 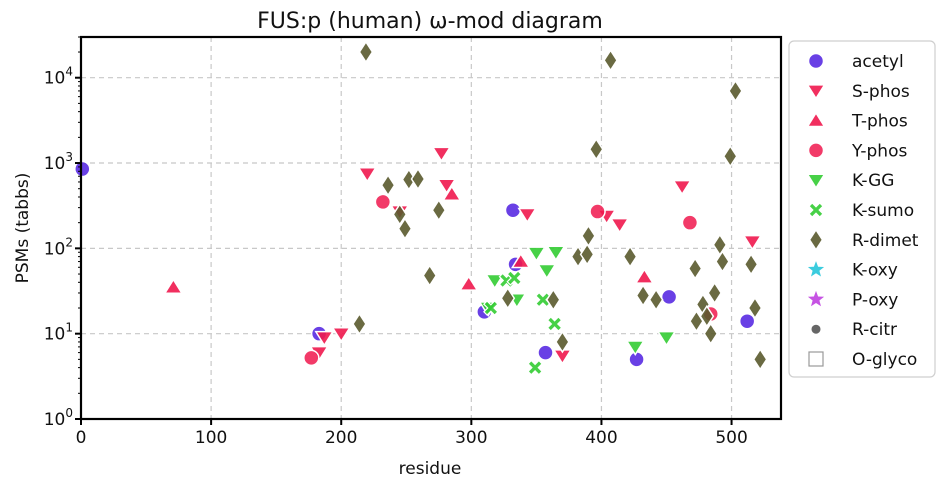 I want to click on x-tick-label: 400, so click(x=601, y=438).